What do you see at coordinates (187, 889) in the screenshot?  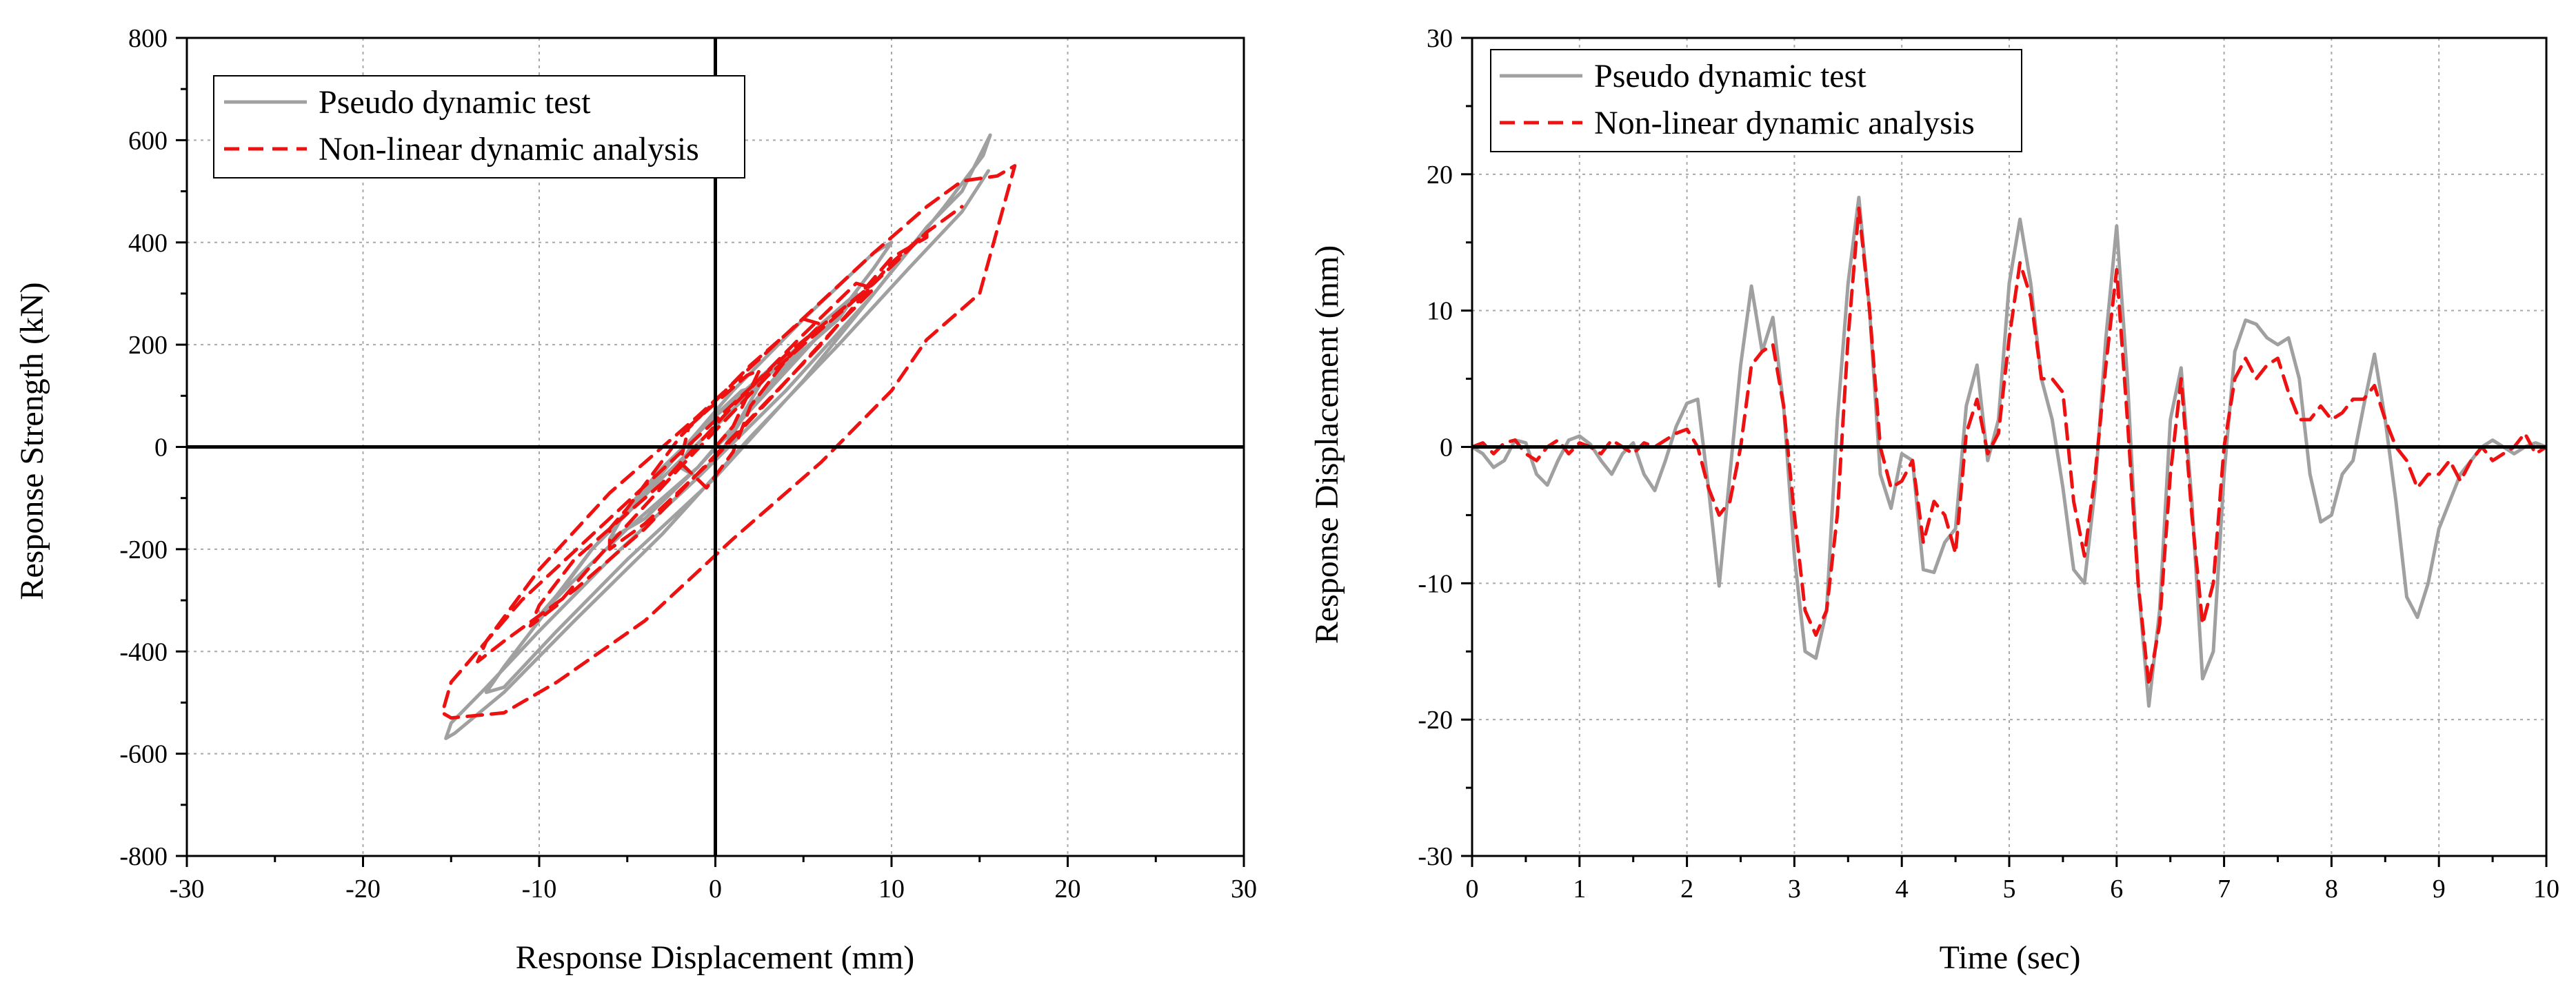 I see `x-tick-label: -30` at bounding box center [187, 889].